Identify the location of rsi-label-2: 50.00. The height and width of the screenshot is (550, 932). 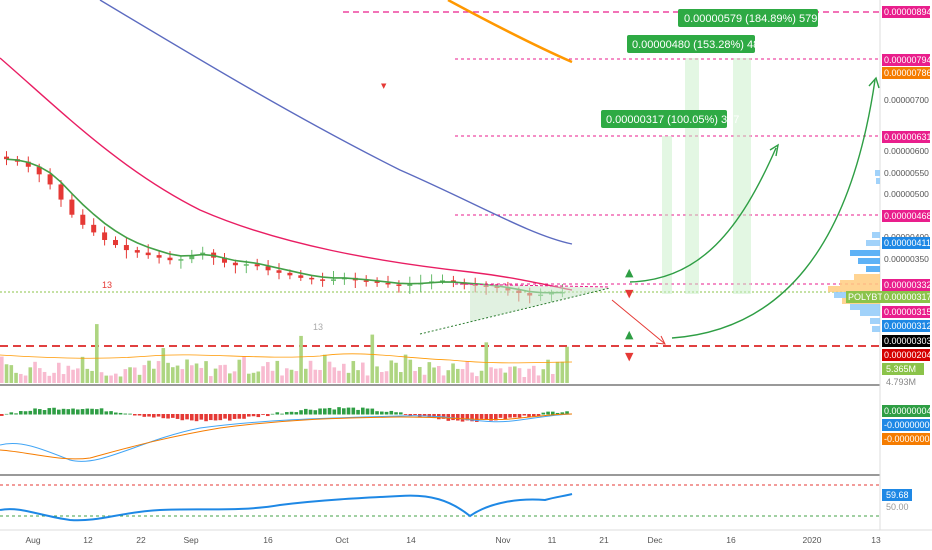
(897, 507).